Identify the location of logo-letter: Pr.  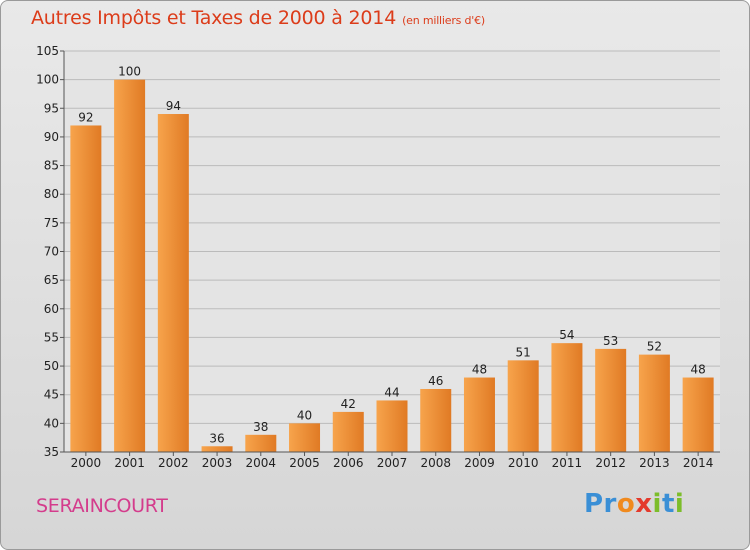
(600, 504).